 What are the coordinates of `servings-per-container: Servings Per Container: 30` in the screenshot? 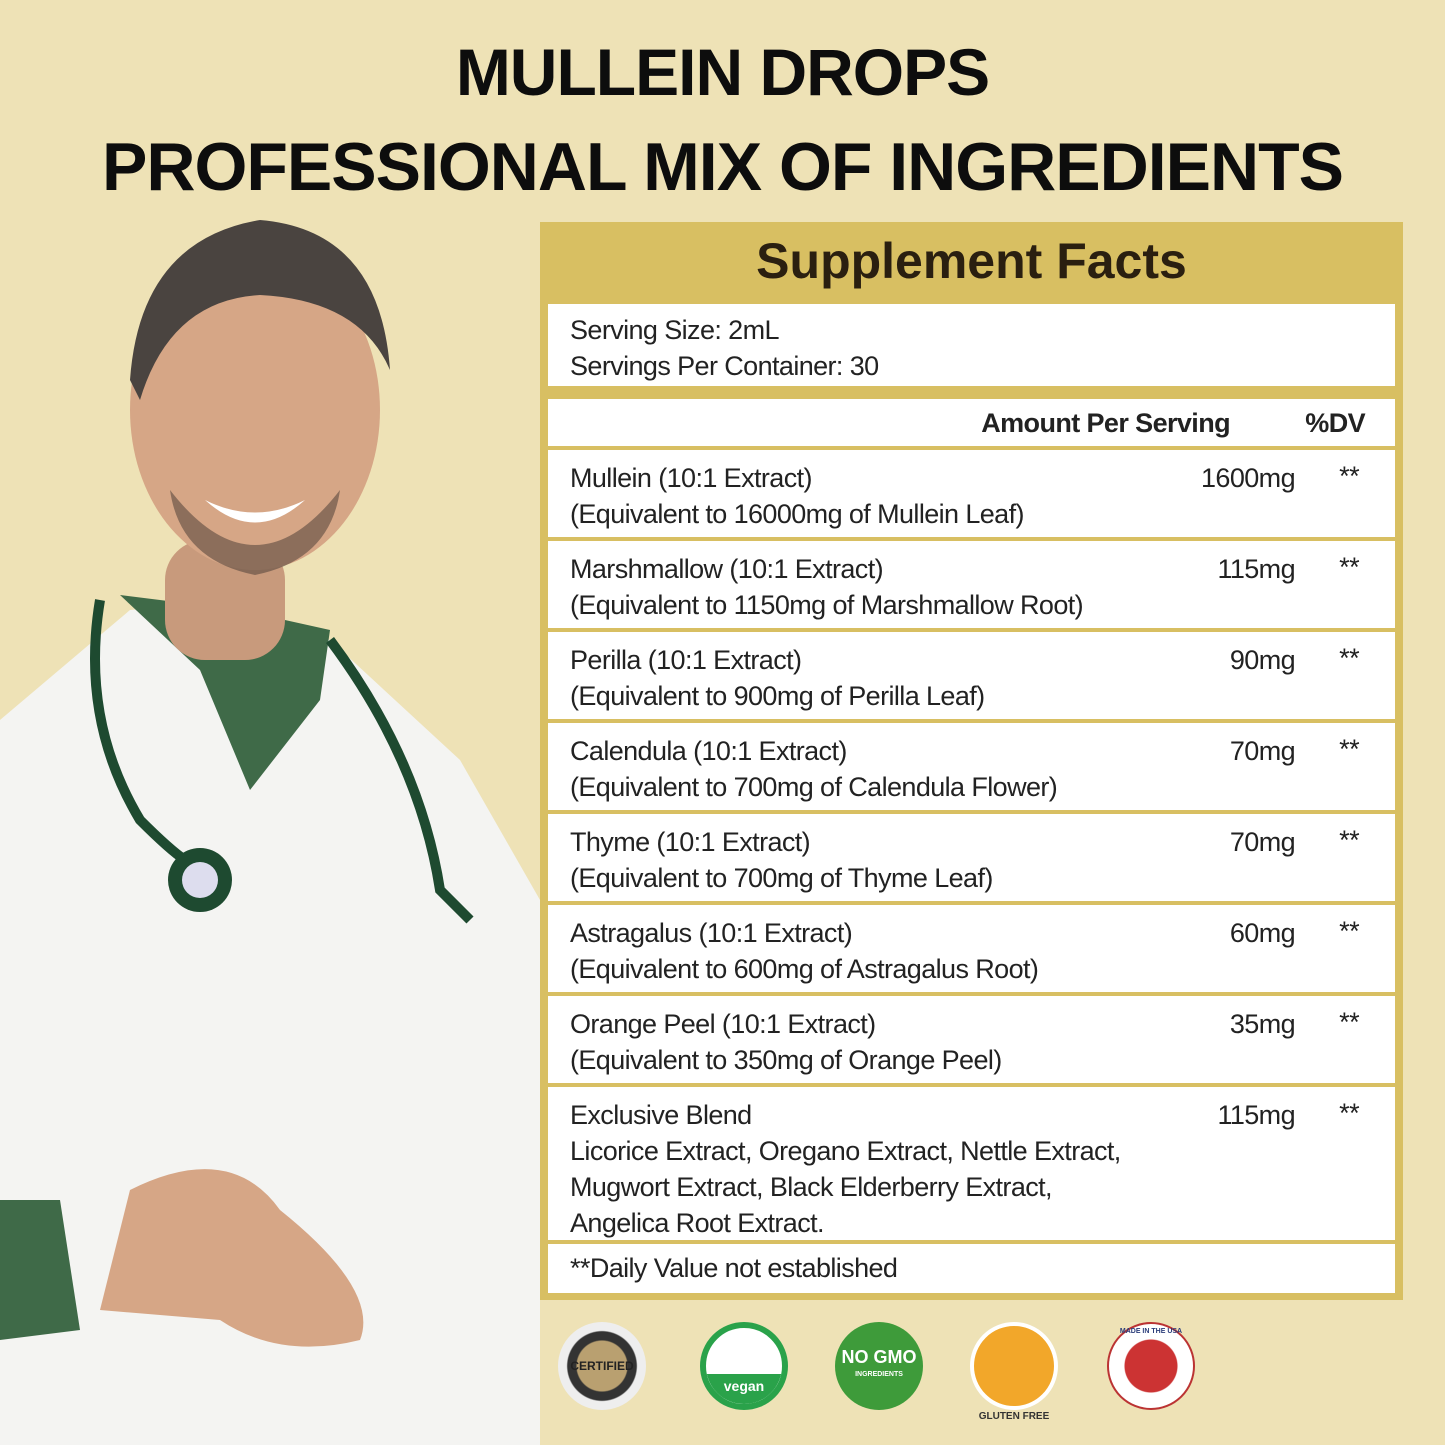 It's located at (724, 366).